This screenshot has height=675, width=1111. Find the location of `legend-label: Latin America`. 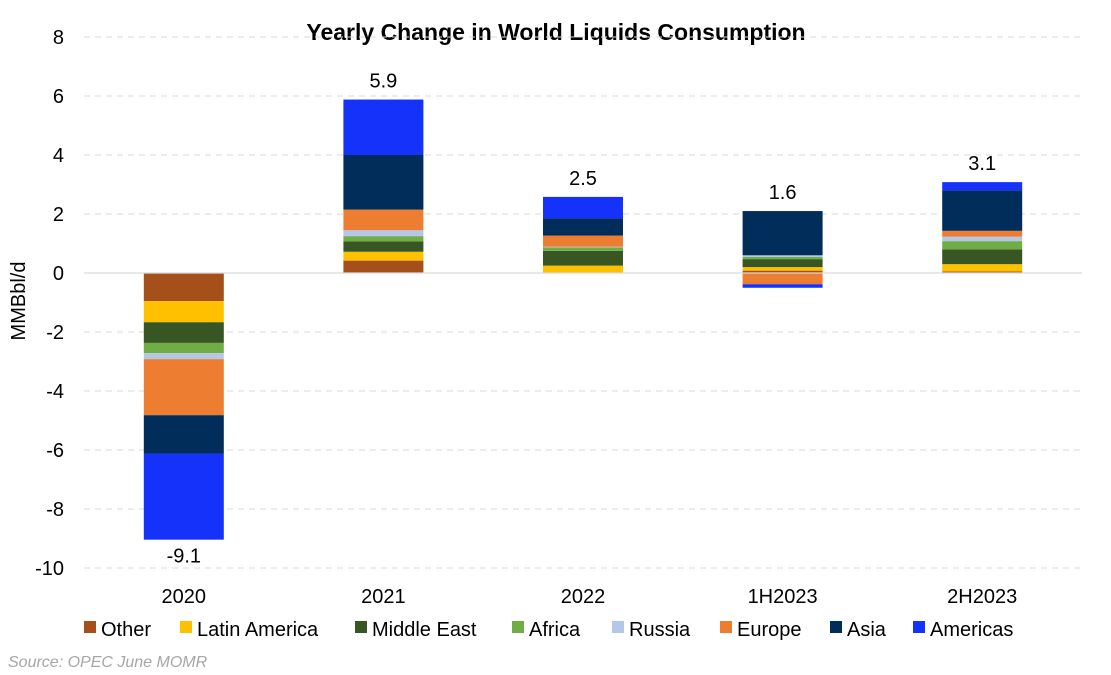

legend-label: Latin America is located at coordinates (258, 630).